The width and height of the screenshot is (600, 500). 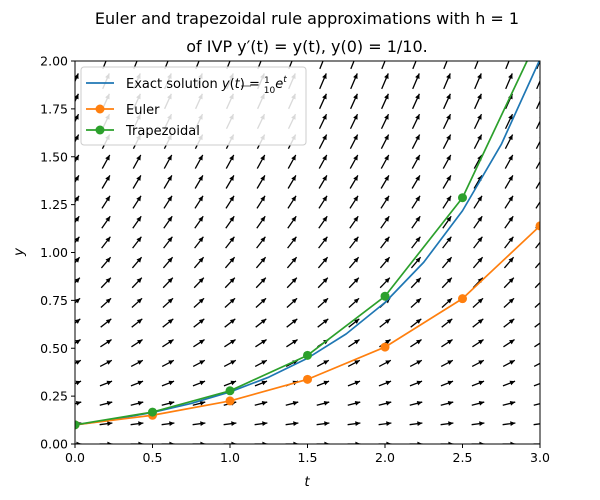 What do you see at coordinates (462, 299) in the screenshot?
I see `series-1-point` at bounding box center [462, 299].